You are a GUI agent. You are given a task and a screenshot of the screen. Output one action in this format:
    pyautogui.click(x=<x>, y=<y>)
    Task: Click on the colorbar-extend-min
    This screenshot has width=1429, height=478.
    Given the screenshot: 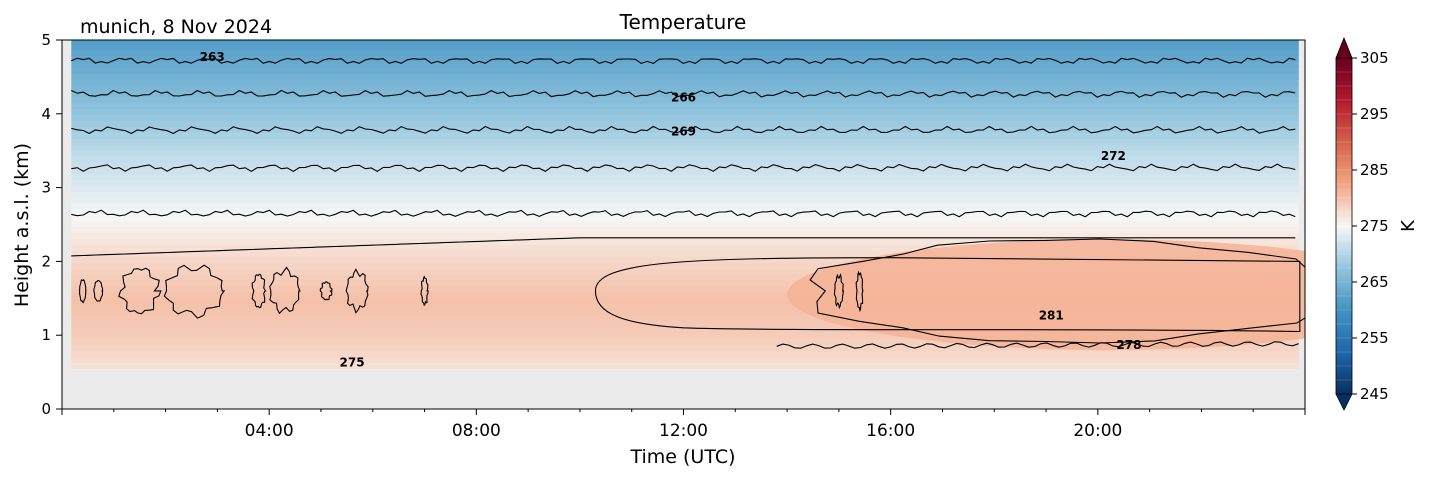 What is the action you would take?
    pyautogui.click(x=1344, y=402)
    